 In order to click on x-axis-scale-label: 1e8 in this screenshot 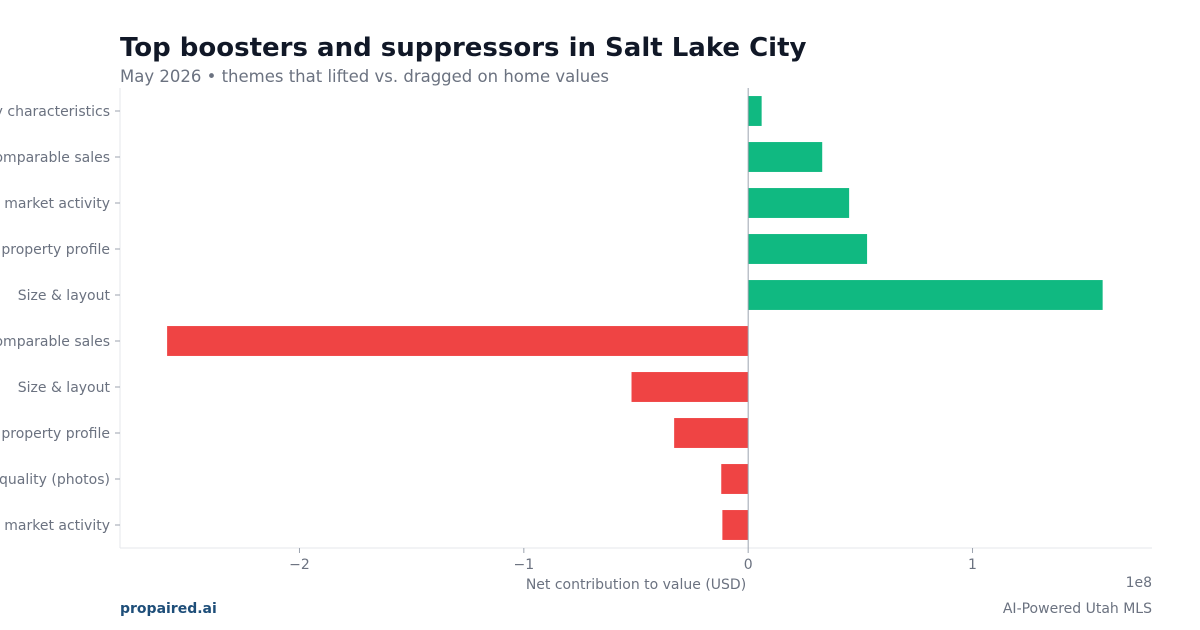, I will do `click(1139, 583)`.